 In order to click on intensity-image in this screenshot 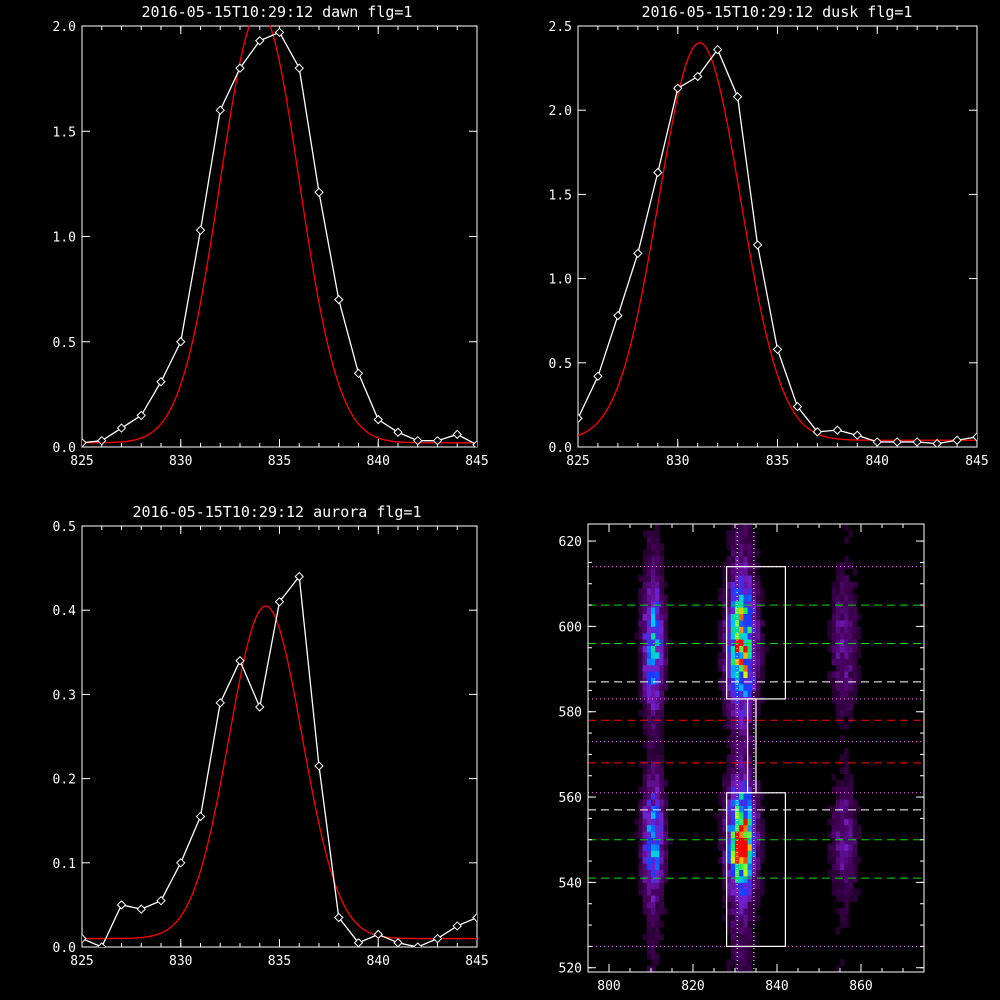, I will do `click(748, 748)`.